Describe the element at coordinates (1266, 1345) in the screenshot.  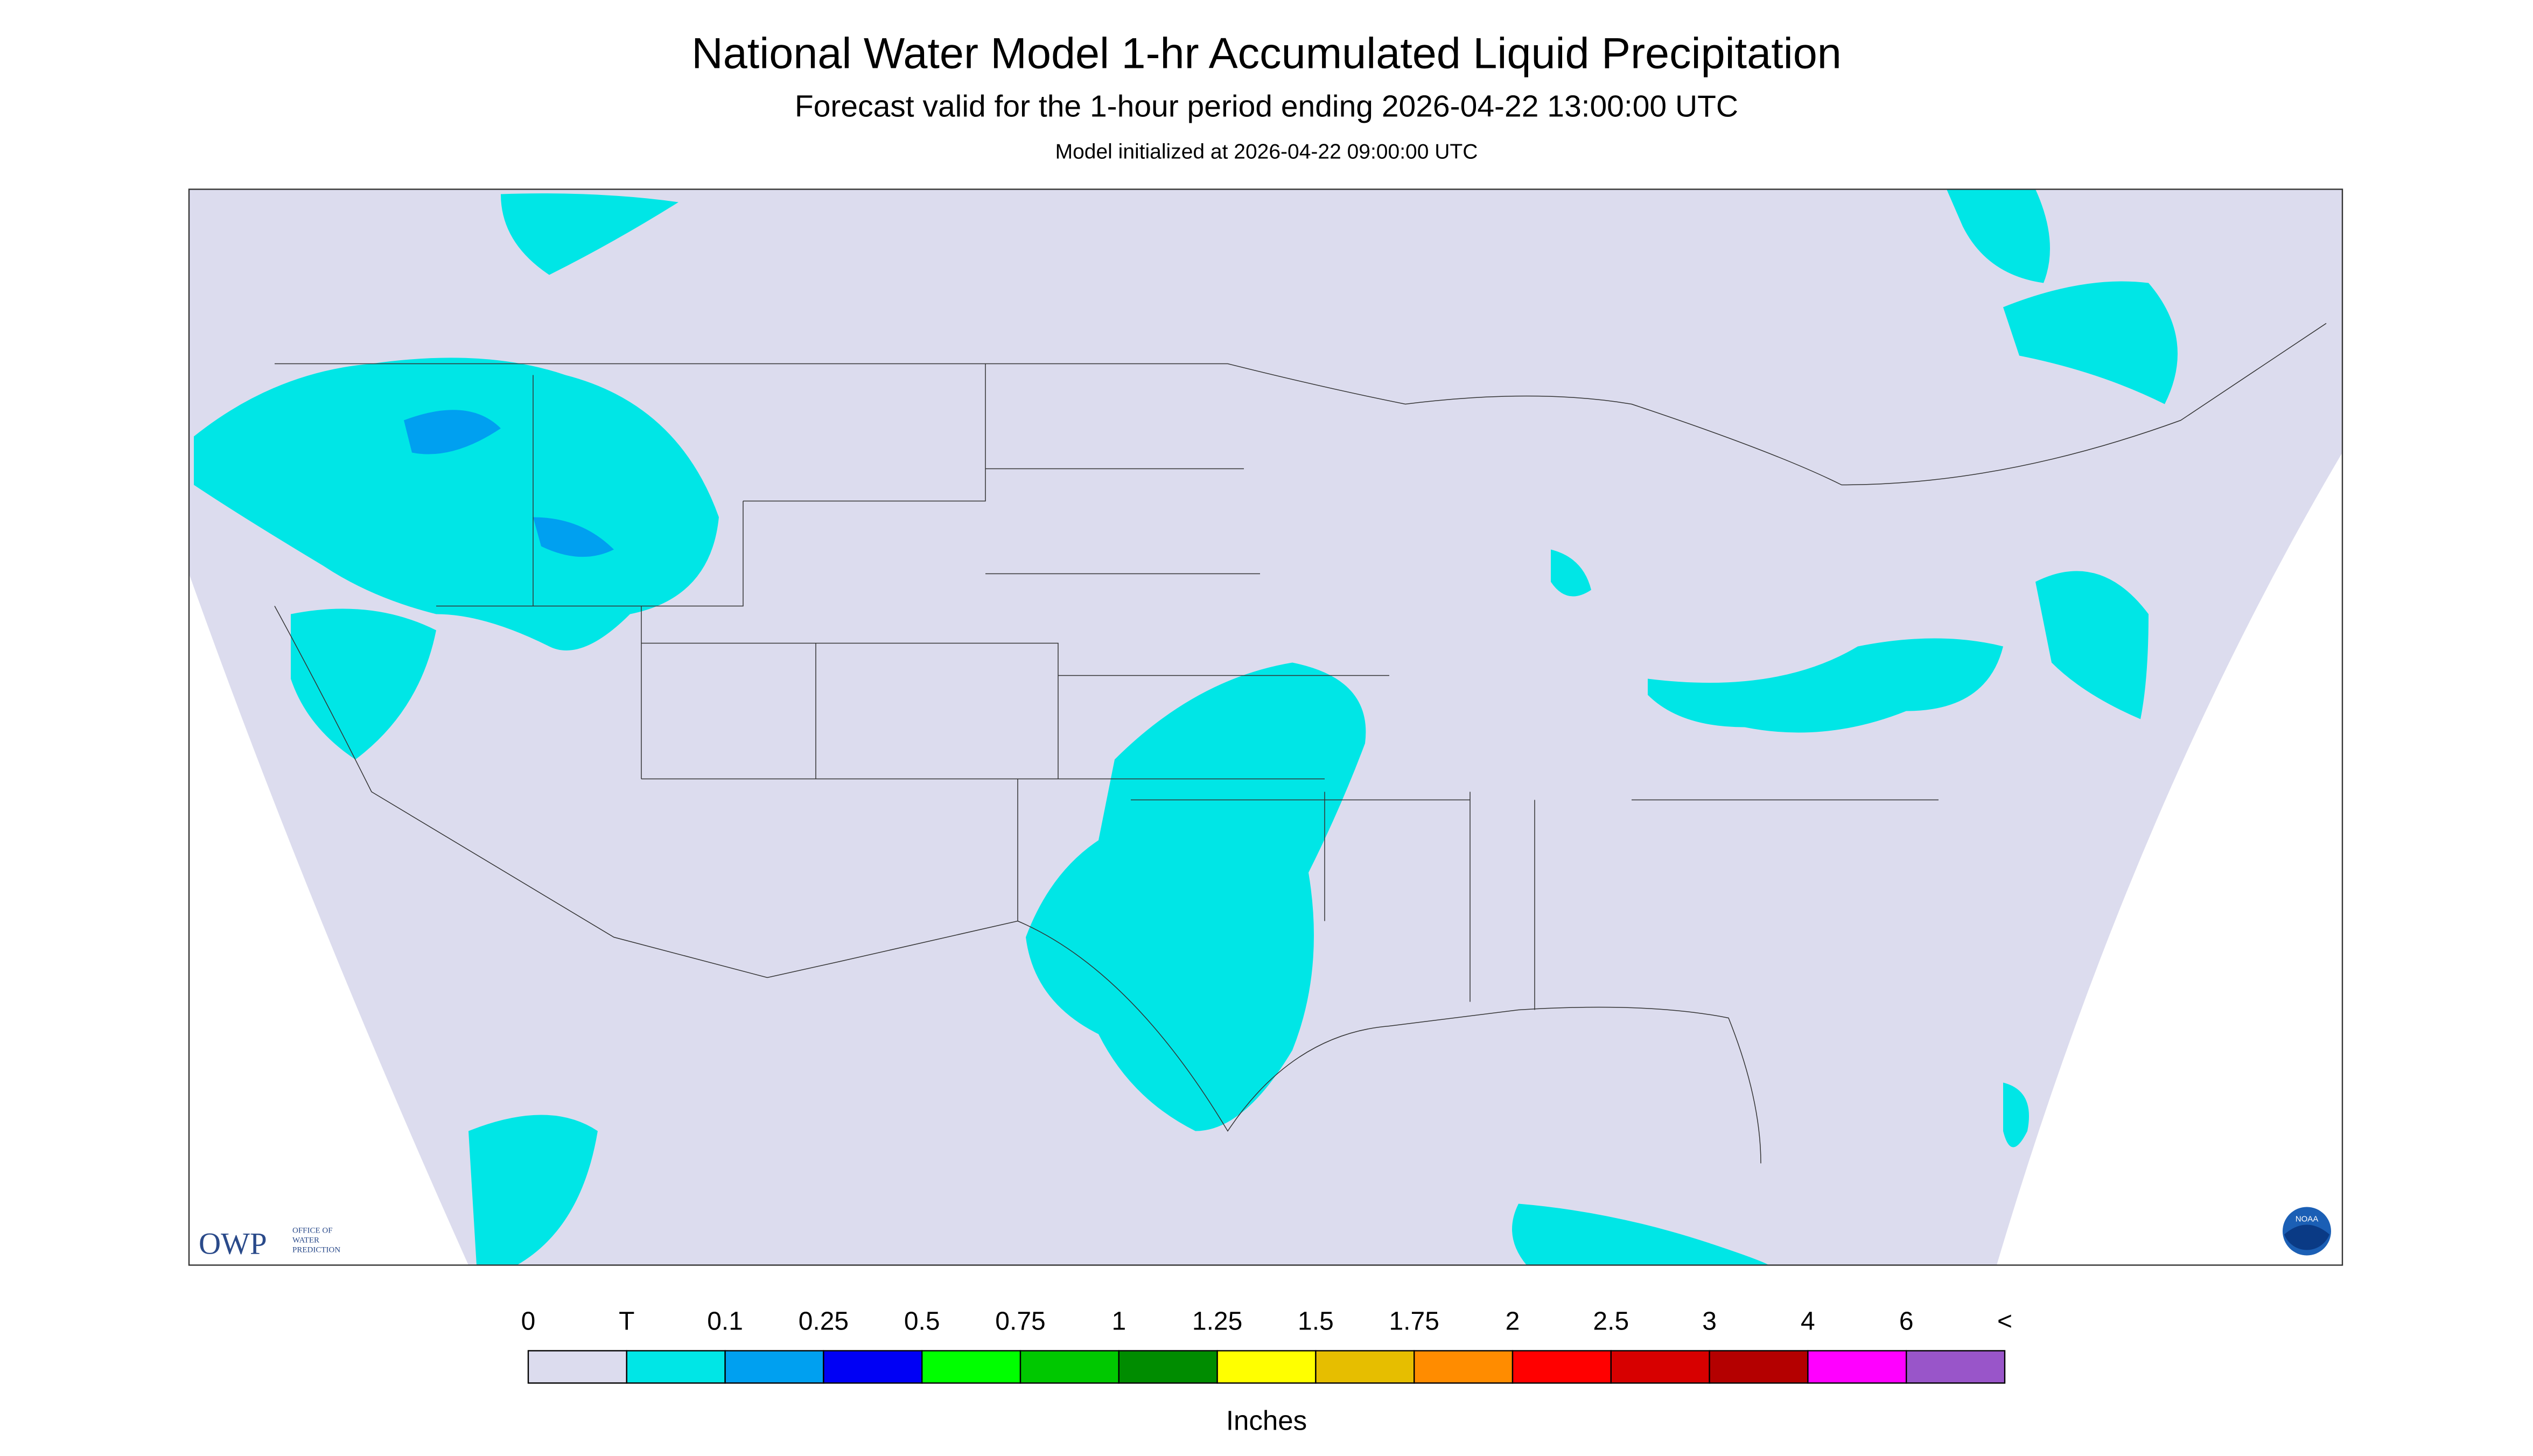
I see `colorbar: 0 T 0.1 0.25 0.5 0.75 1 1.25 1.5 1.75 2 2.5 3 4 6 <` at that location.